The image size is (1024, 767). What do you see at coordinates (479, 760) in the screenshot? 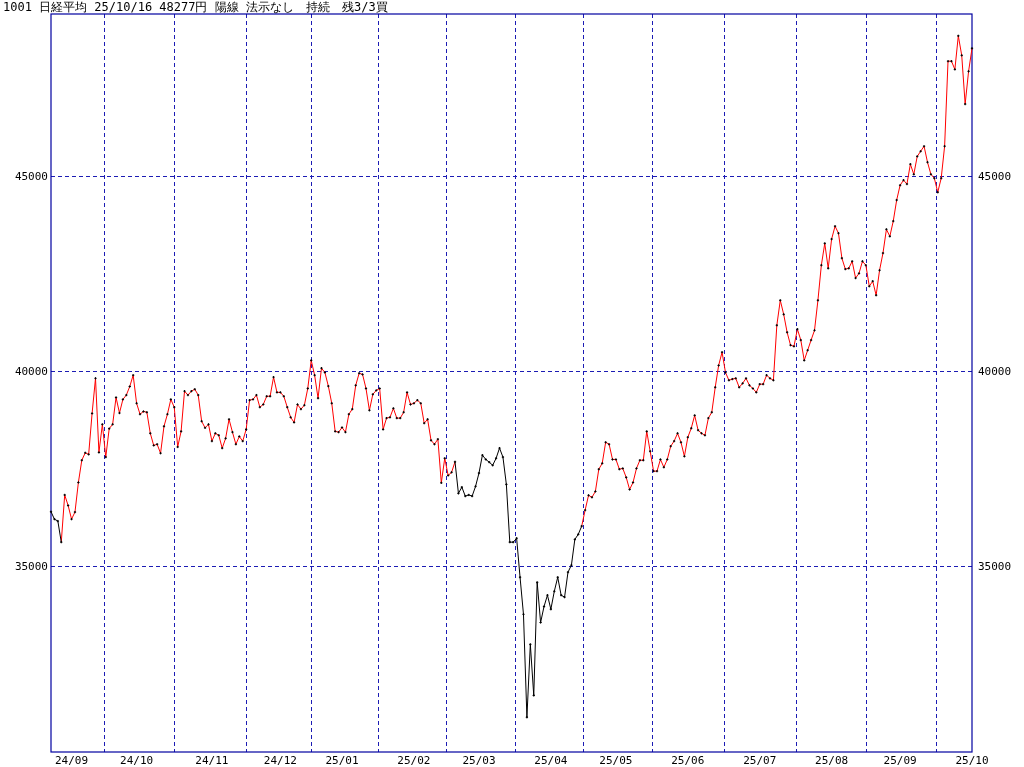
I see `x-tick-label: 25/03` at bounding box center [479, 760].